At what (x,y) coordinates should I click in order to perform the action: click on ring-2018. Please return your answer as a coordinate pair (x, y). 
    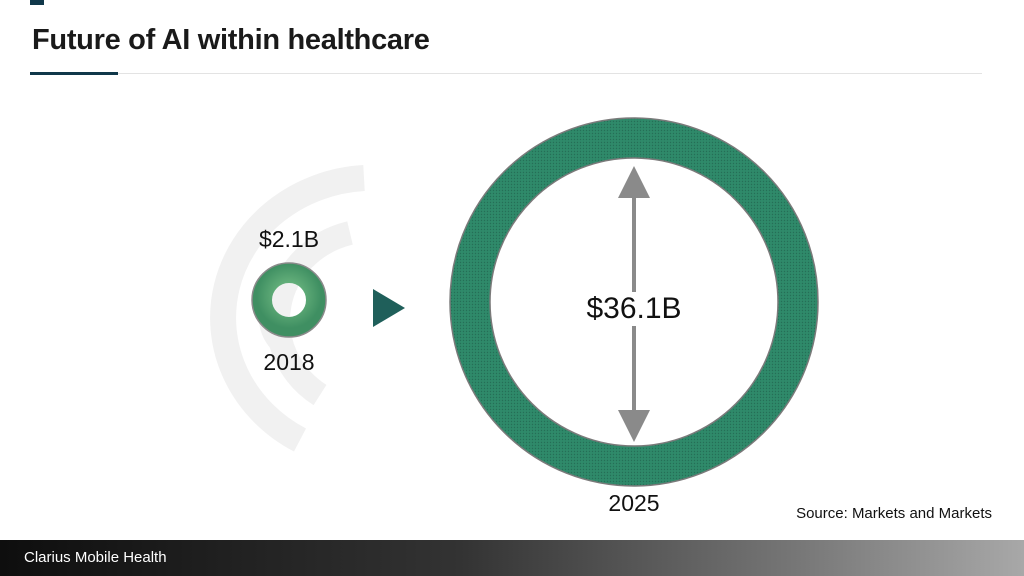
    Looking at the image, I should click on (289, 300).